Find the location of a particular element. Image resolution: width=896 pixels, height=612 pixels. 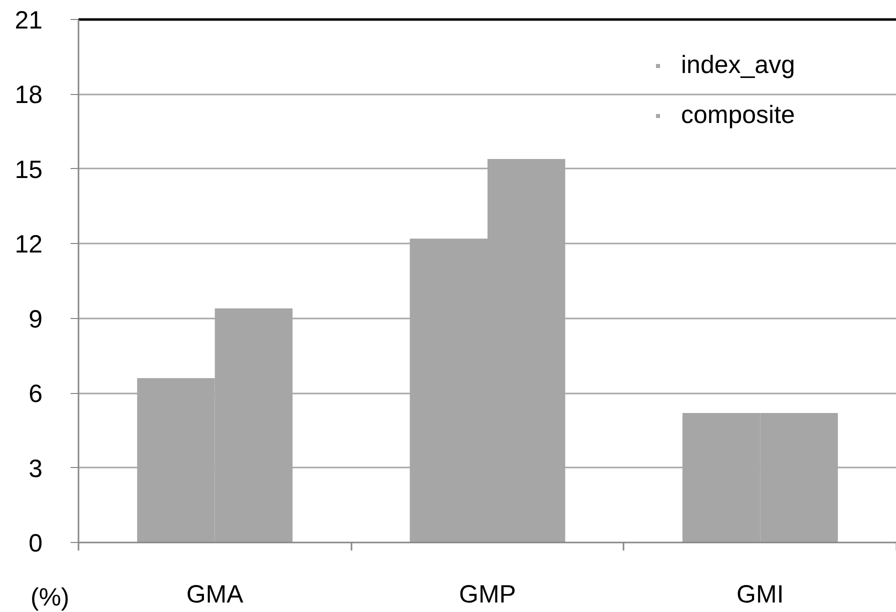

y-tick-label: 0 is located at coordinates (35, 544).